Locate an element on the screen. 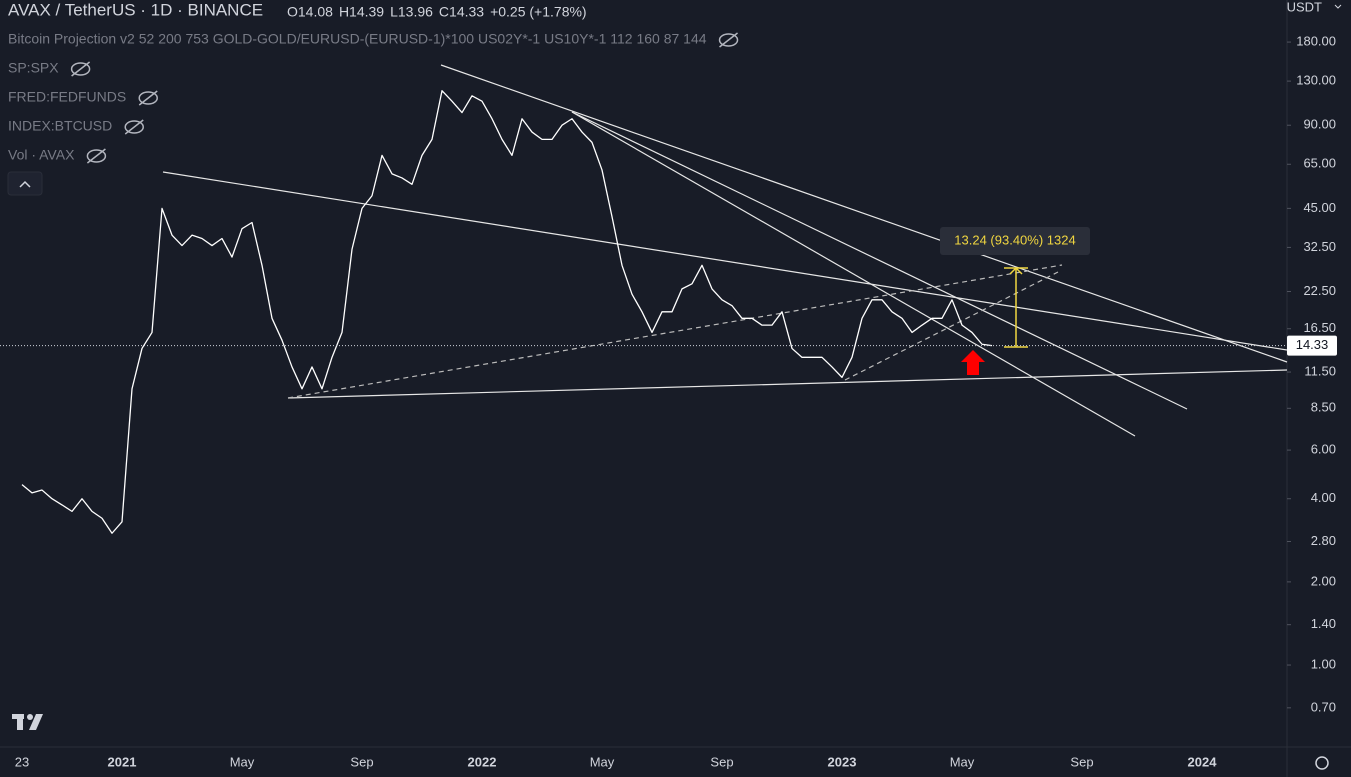 This screenshot has height=777, width=1351. y-tick-label: 0.70 is located at coordinates (1323, 706).